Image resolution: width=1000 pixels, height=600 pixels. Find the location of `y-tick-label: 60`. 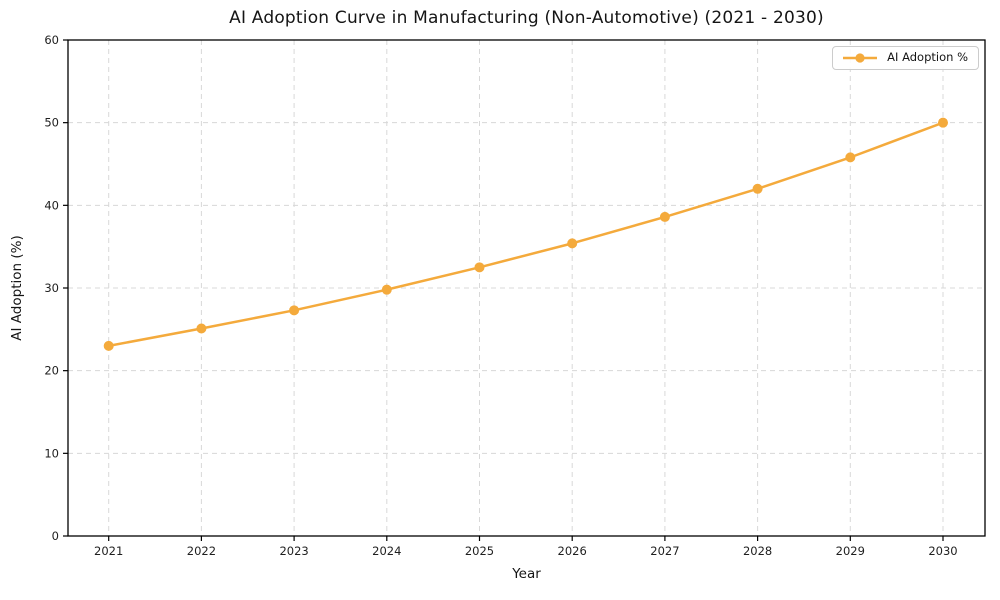

y-tick-label: 60 is located at coordinates (51, 40).